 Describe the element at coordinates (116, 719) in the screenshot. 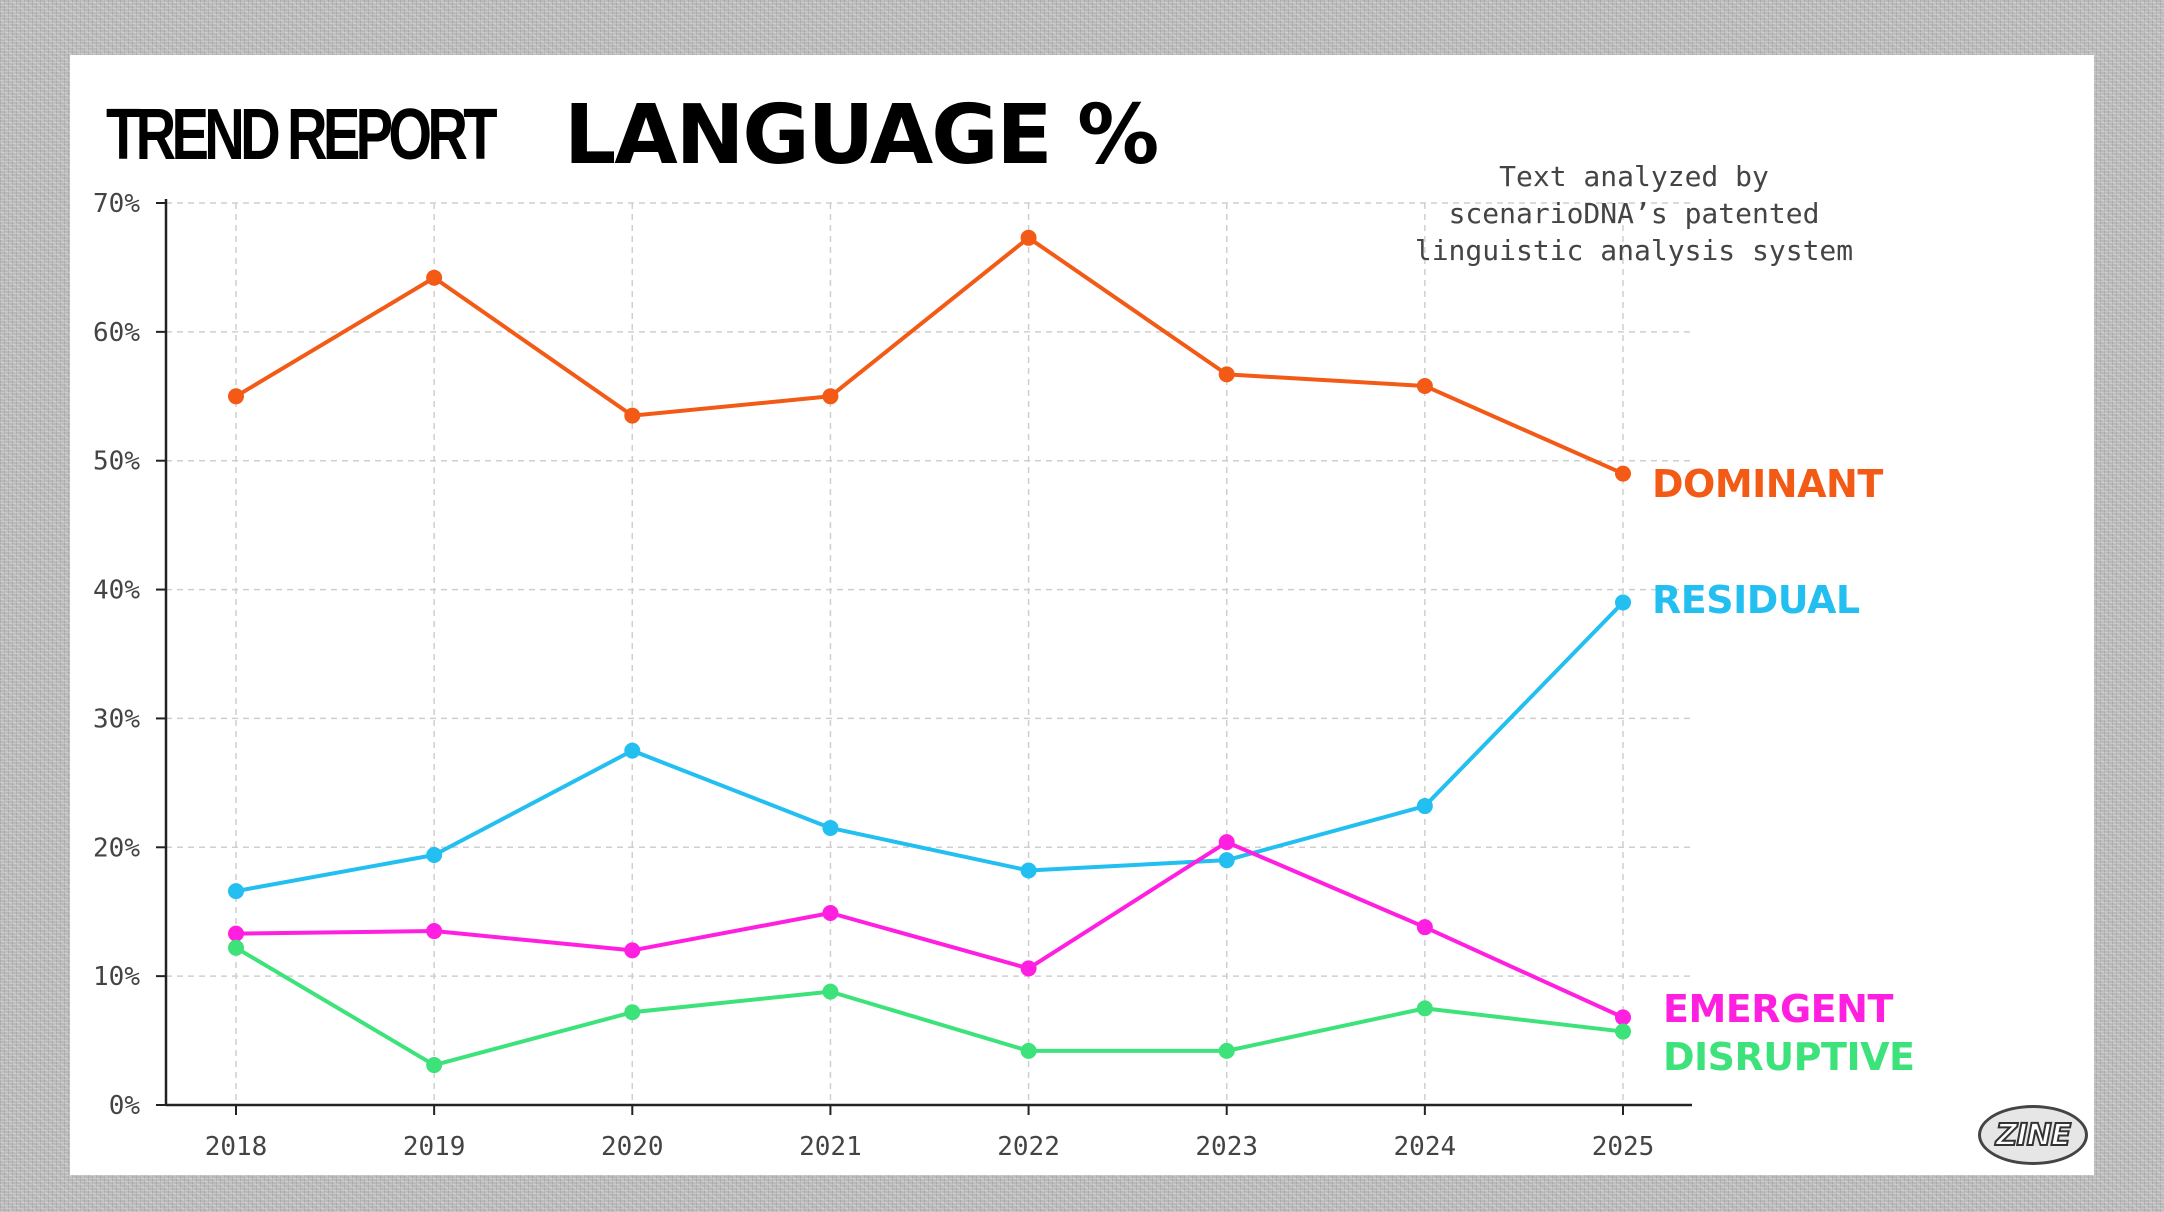

I see `y-tick-label: 30%` at that location.